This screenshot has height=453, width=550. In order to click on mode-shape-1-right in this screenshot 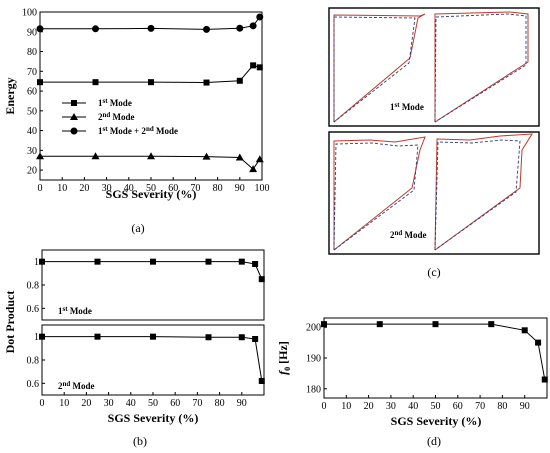, I will do `click(481, 67)`.